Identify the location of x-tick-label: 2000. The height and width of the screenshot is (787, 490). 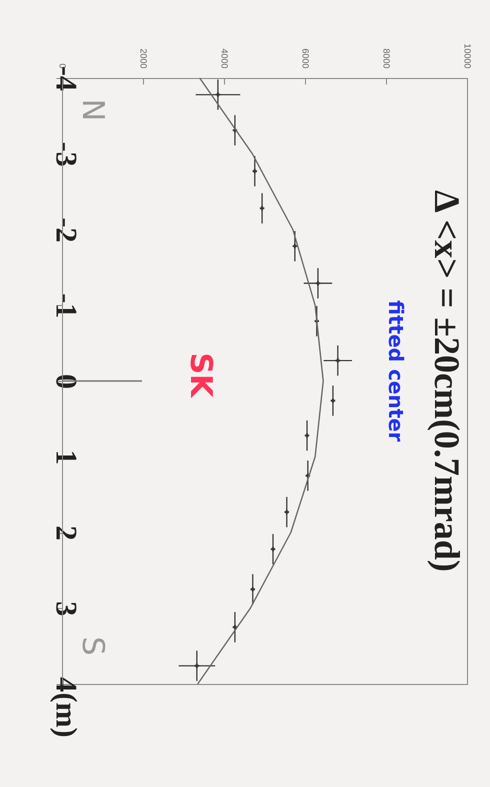
(143, 58).